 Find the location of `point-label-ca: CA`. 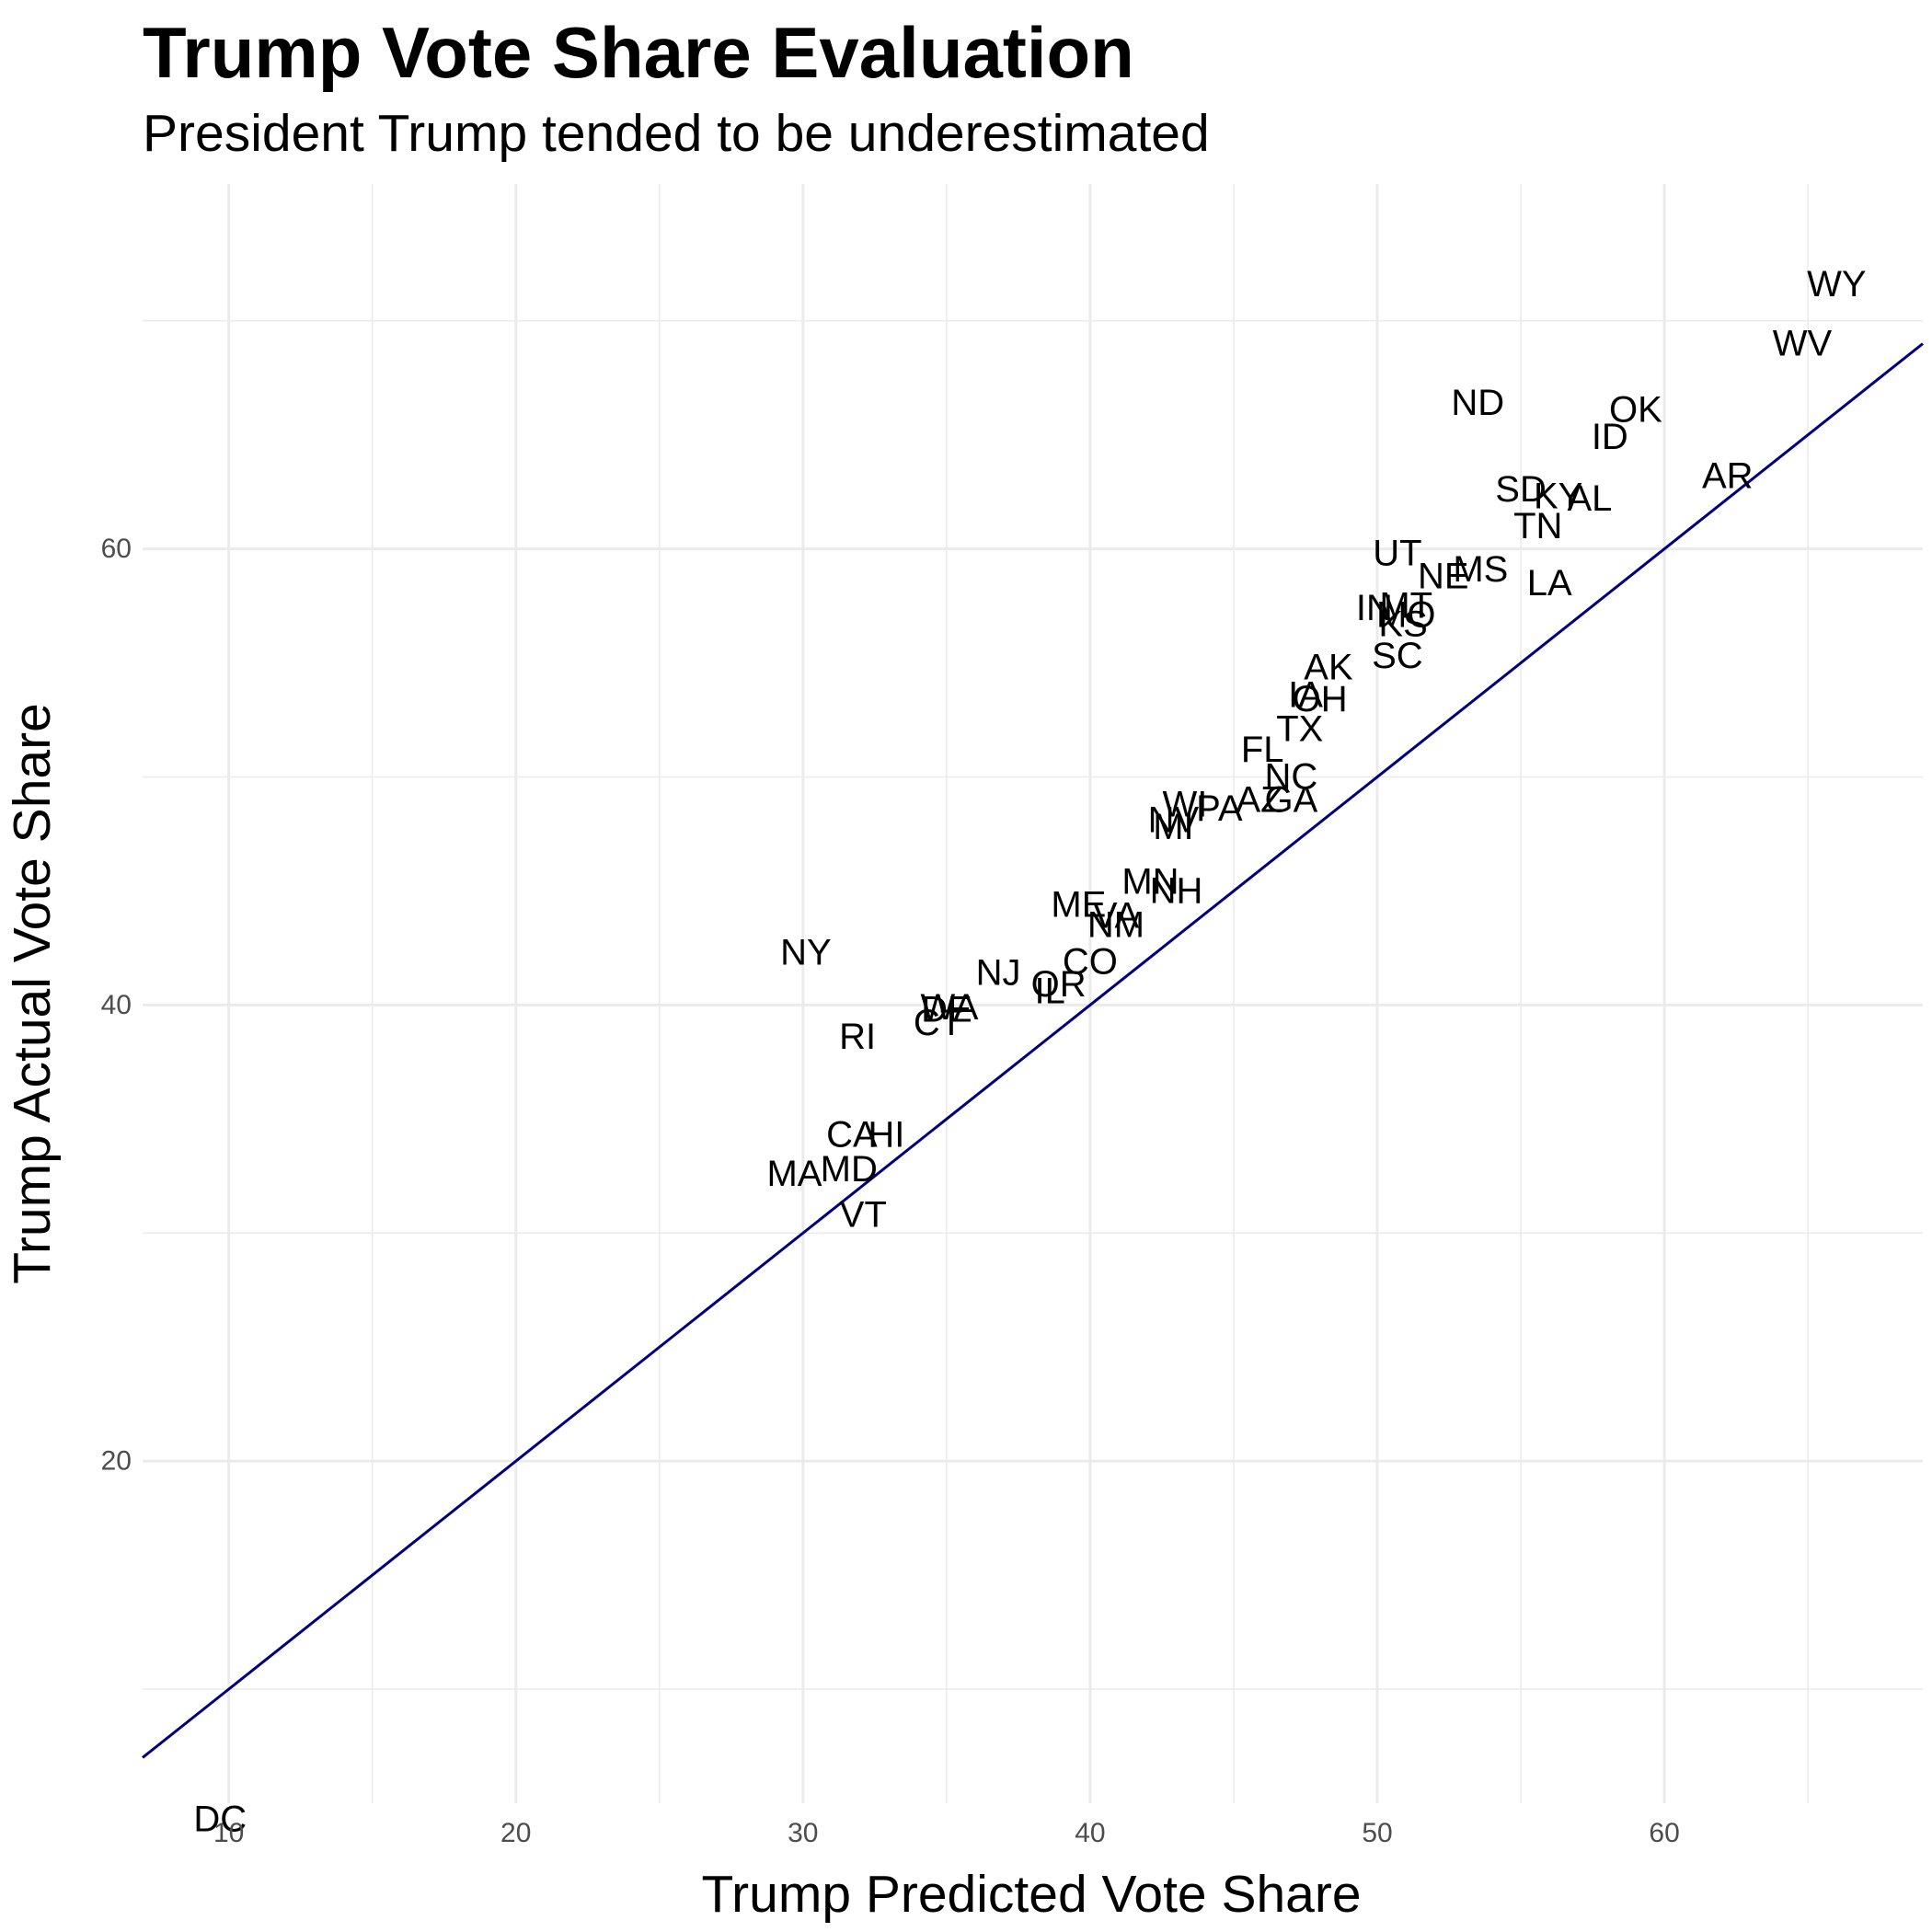

point-label-ca: CA is located at coordinates (852, 1135).